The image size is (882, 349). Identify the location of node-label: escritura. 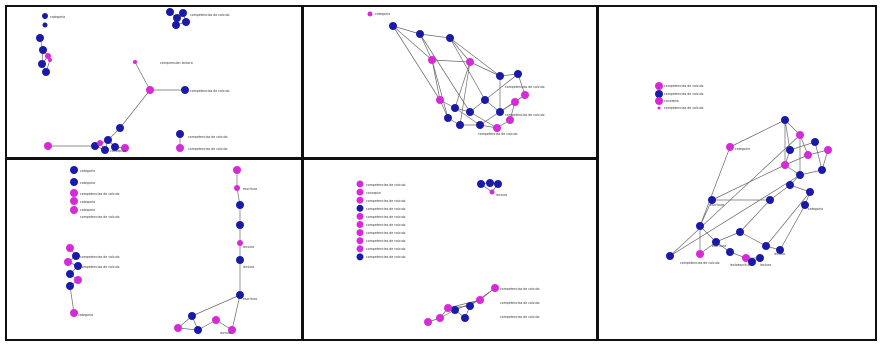
(250, 189).